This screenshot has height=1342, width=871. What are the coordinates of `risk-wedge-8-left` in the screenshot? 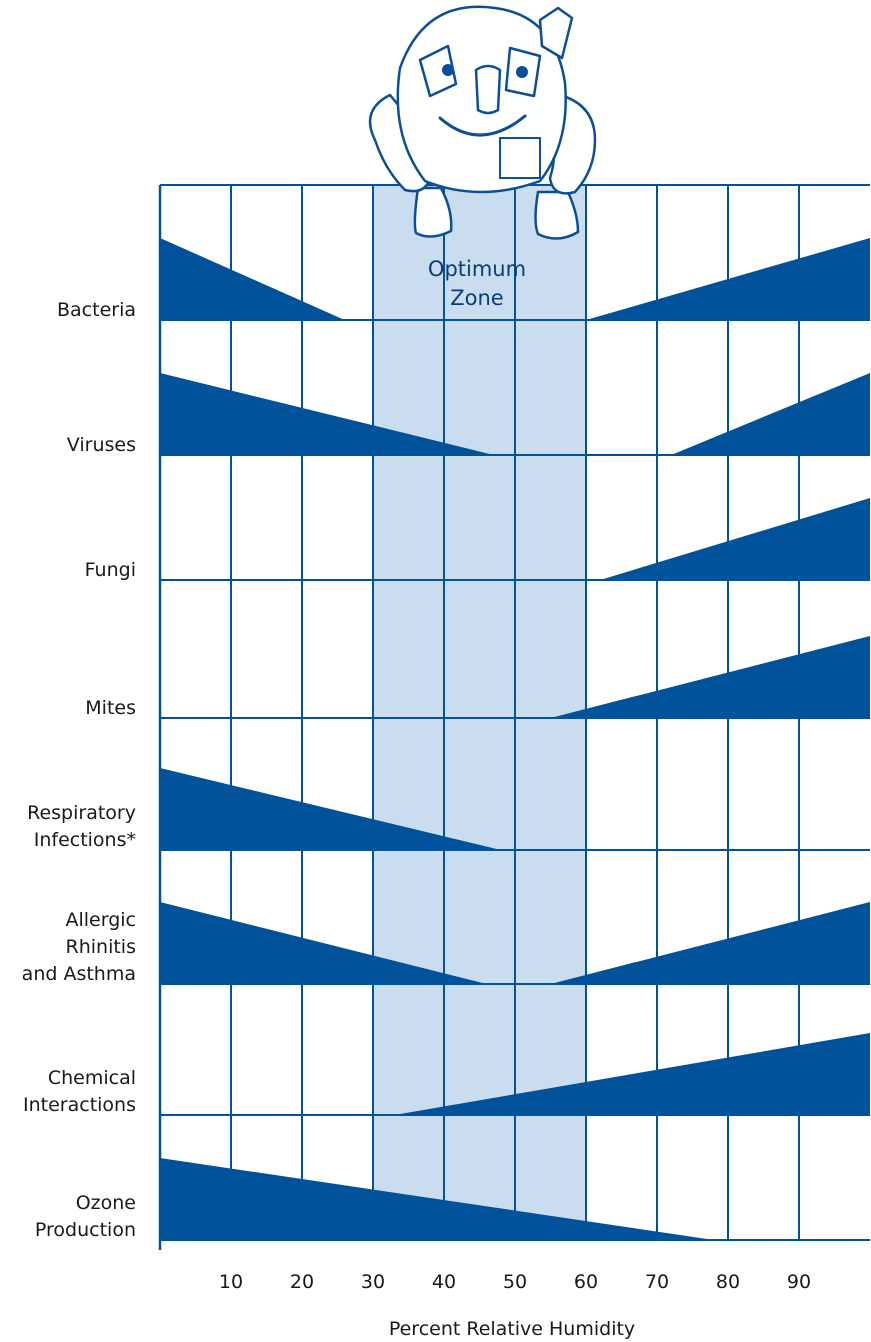 It's located at (437, 1199).